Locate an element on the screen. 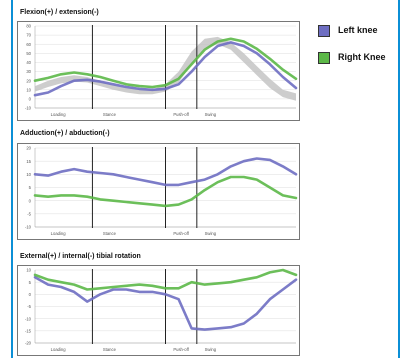 Image resolution: width=403 pixels, height=358 pixels. y-tick-label: 60 is located at coordinates (28, 44).